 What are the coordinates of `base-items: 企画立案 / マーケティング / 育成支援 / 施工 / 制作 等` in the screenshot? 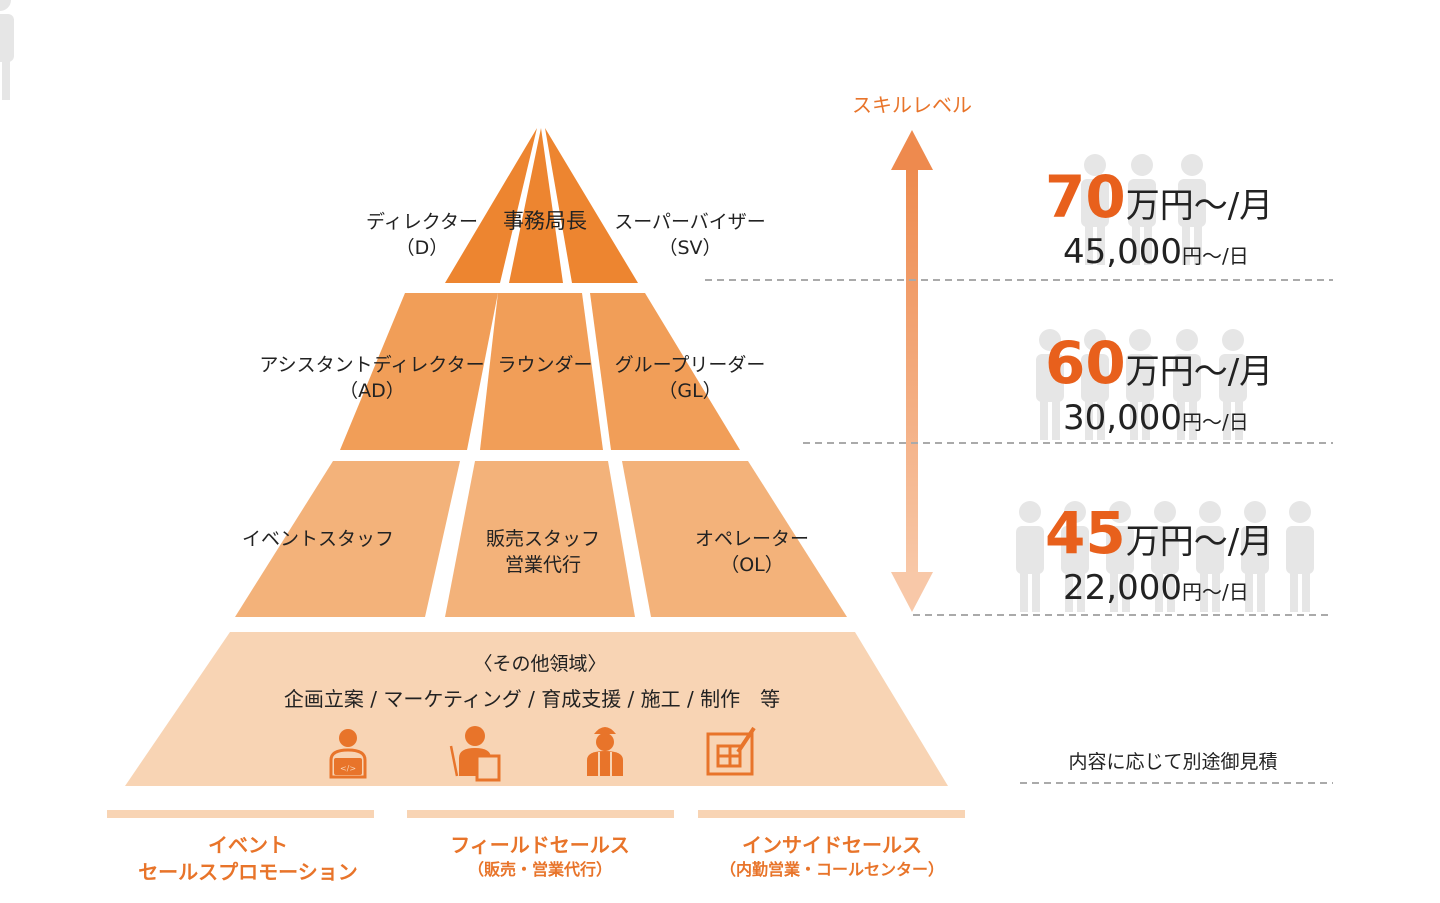 It's located at (532, 699).